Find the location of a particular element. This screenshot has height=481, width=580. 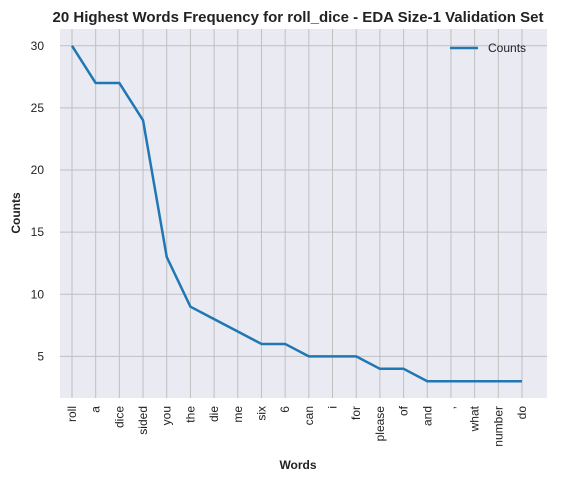

x-tick-label: sided is located at coordinates (143, 420).